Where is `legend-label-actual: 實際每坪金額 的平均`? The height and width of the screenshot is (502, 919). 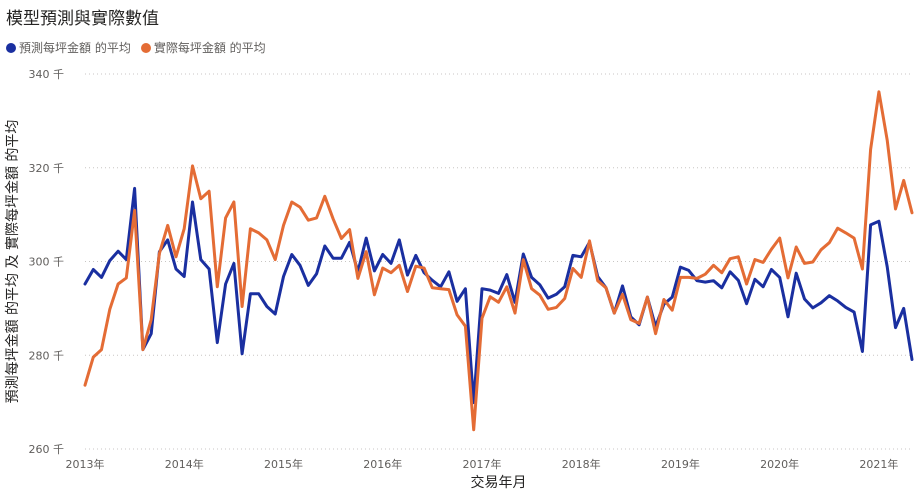
legend-label-actual: 實際每坪金額 的平均 is located at coordinates (209, 48).